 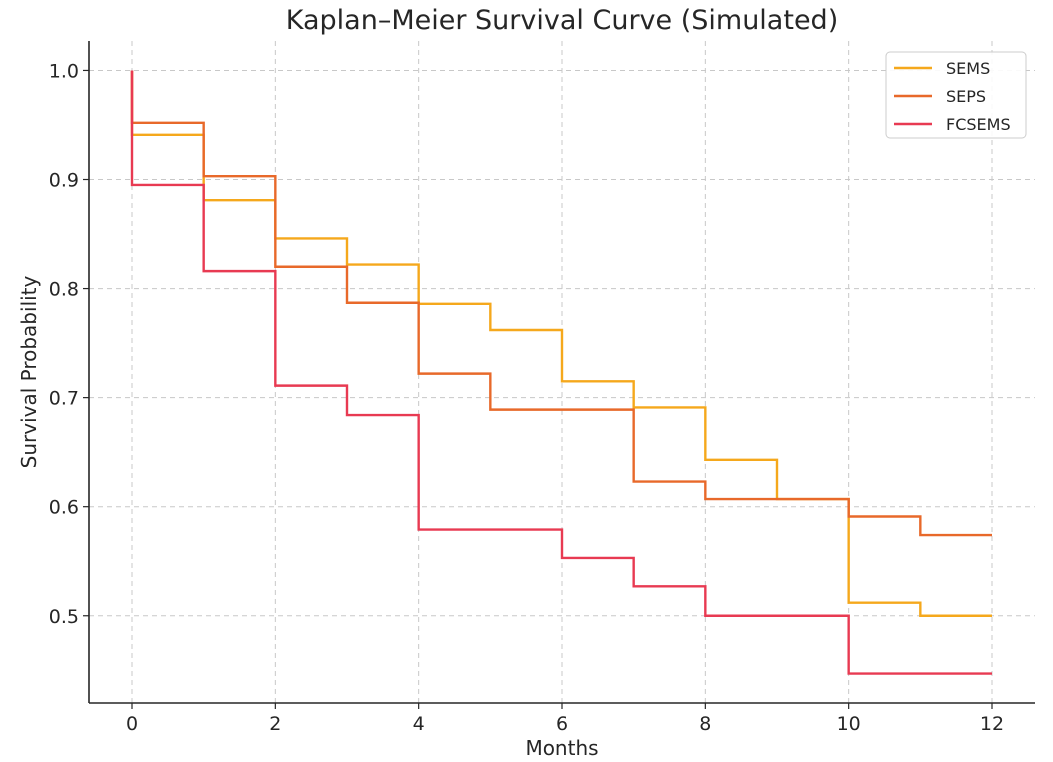 I want to click on x-tick-label: 2, so click(x=275, y=724).